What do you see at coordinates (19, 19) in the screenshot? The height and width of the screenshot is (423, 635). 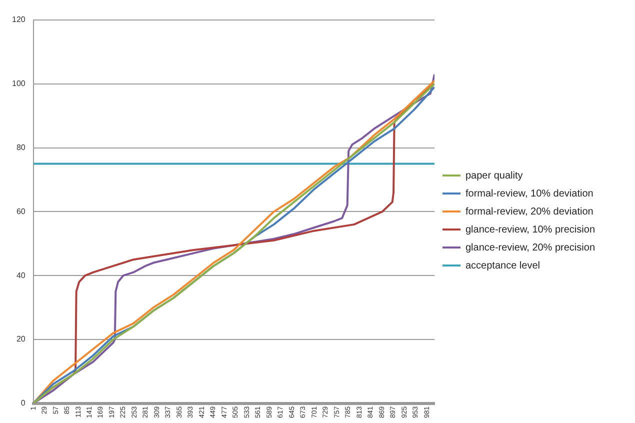 I see `y-tick-label: 120` at bounding box center [19, 19].